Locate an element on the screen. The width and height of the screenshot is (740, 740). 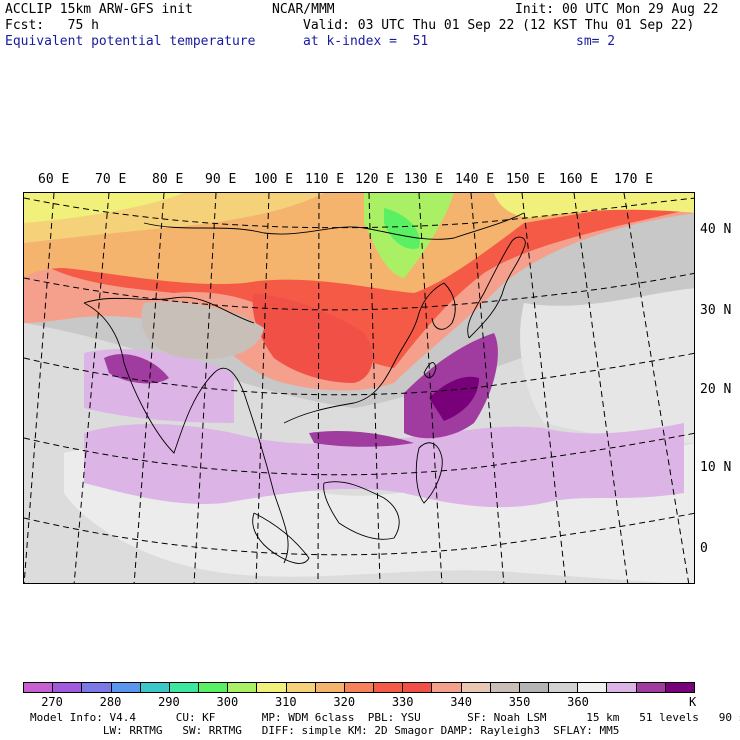
lon-line-100e is located at coordinates (262, 388).